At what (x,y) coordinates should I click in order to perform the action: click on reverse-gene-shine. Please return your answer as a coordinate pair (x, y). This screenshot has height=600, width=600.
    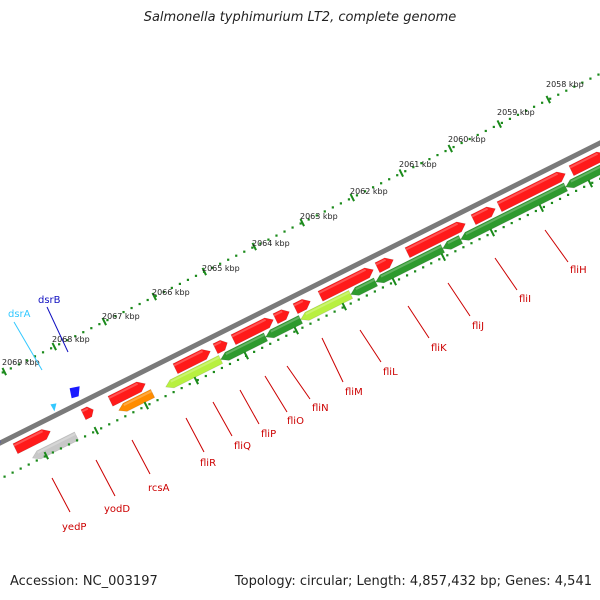
    Looking at the image, I should click on (285, 324).